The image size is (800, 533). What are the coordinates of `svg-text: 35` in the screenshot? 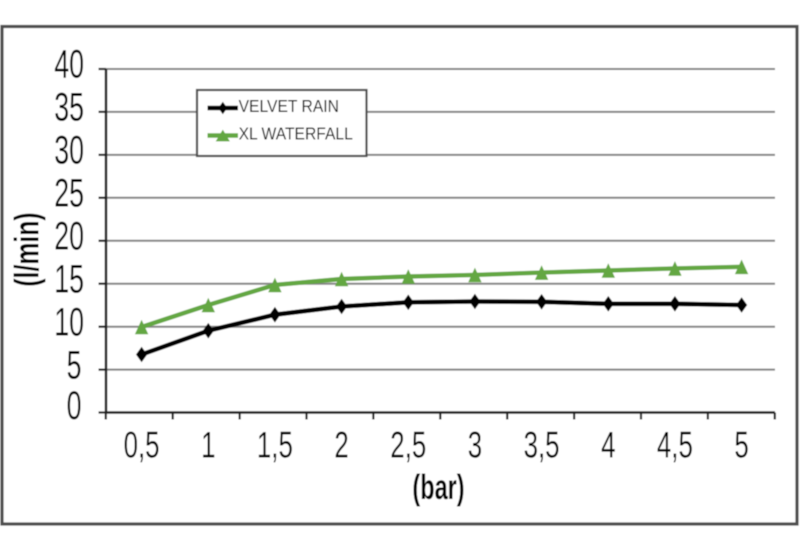 It's located at (69, 107).